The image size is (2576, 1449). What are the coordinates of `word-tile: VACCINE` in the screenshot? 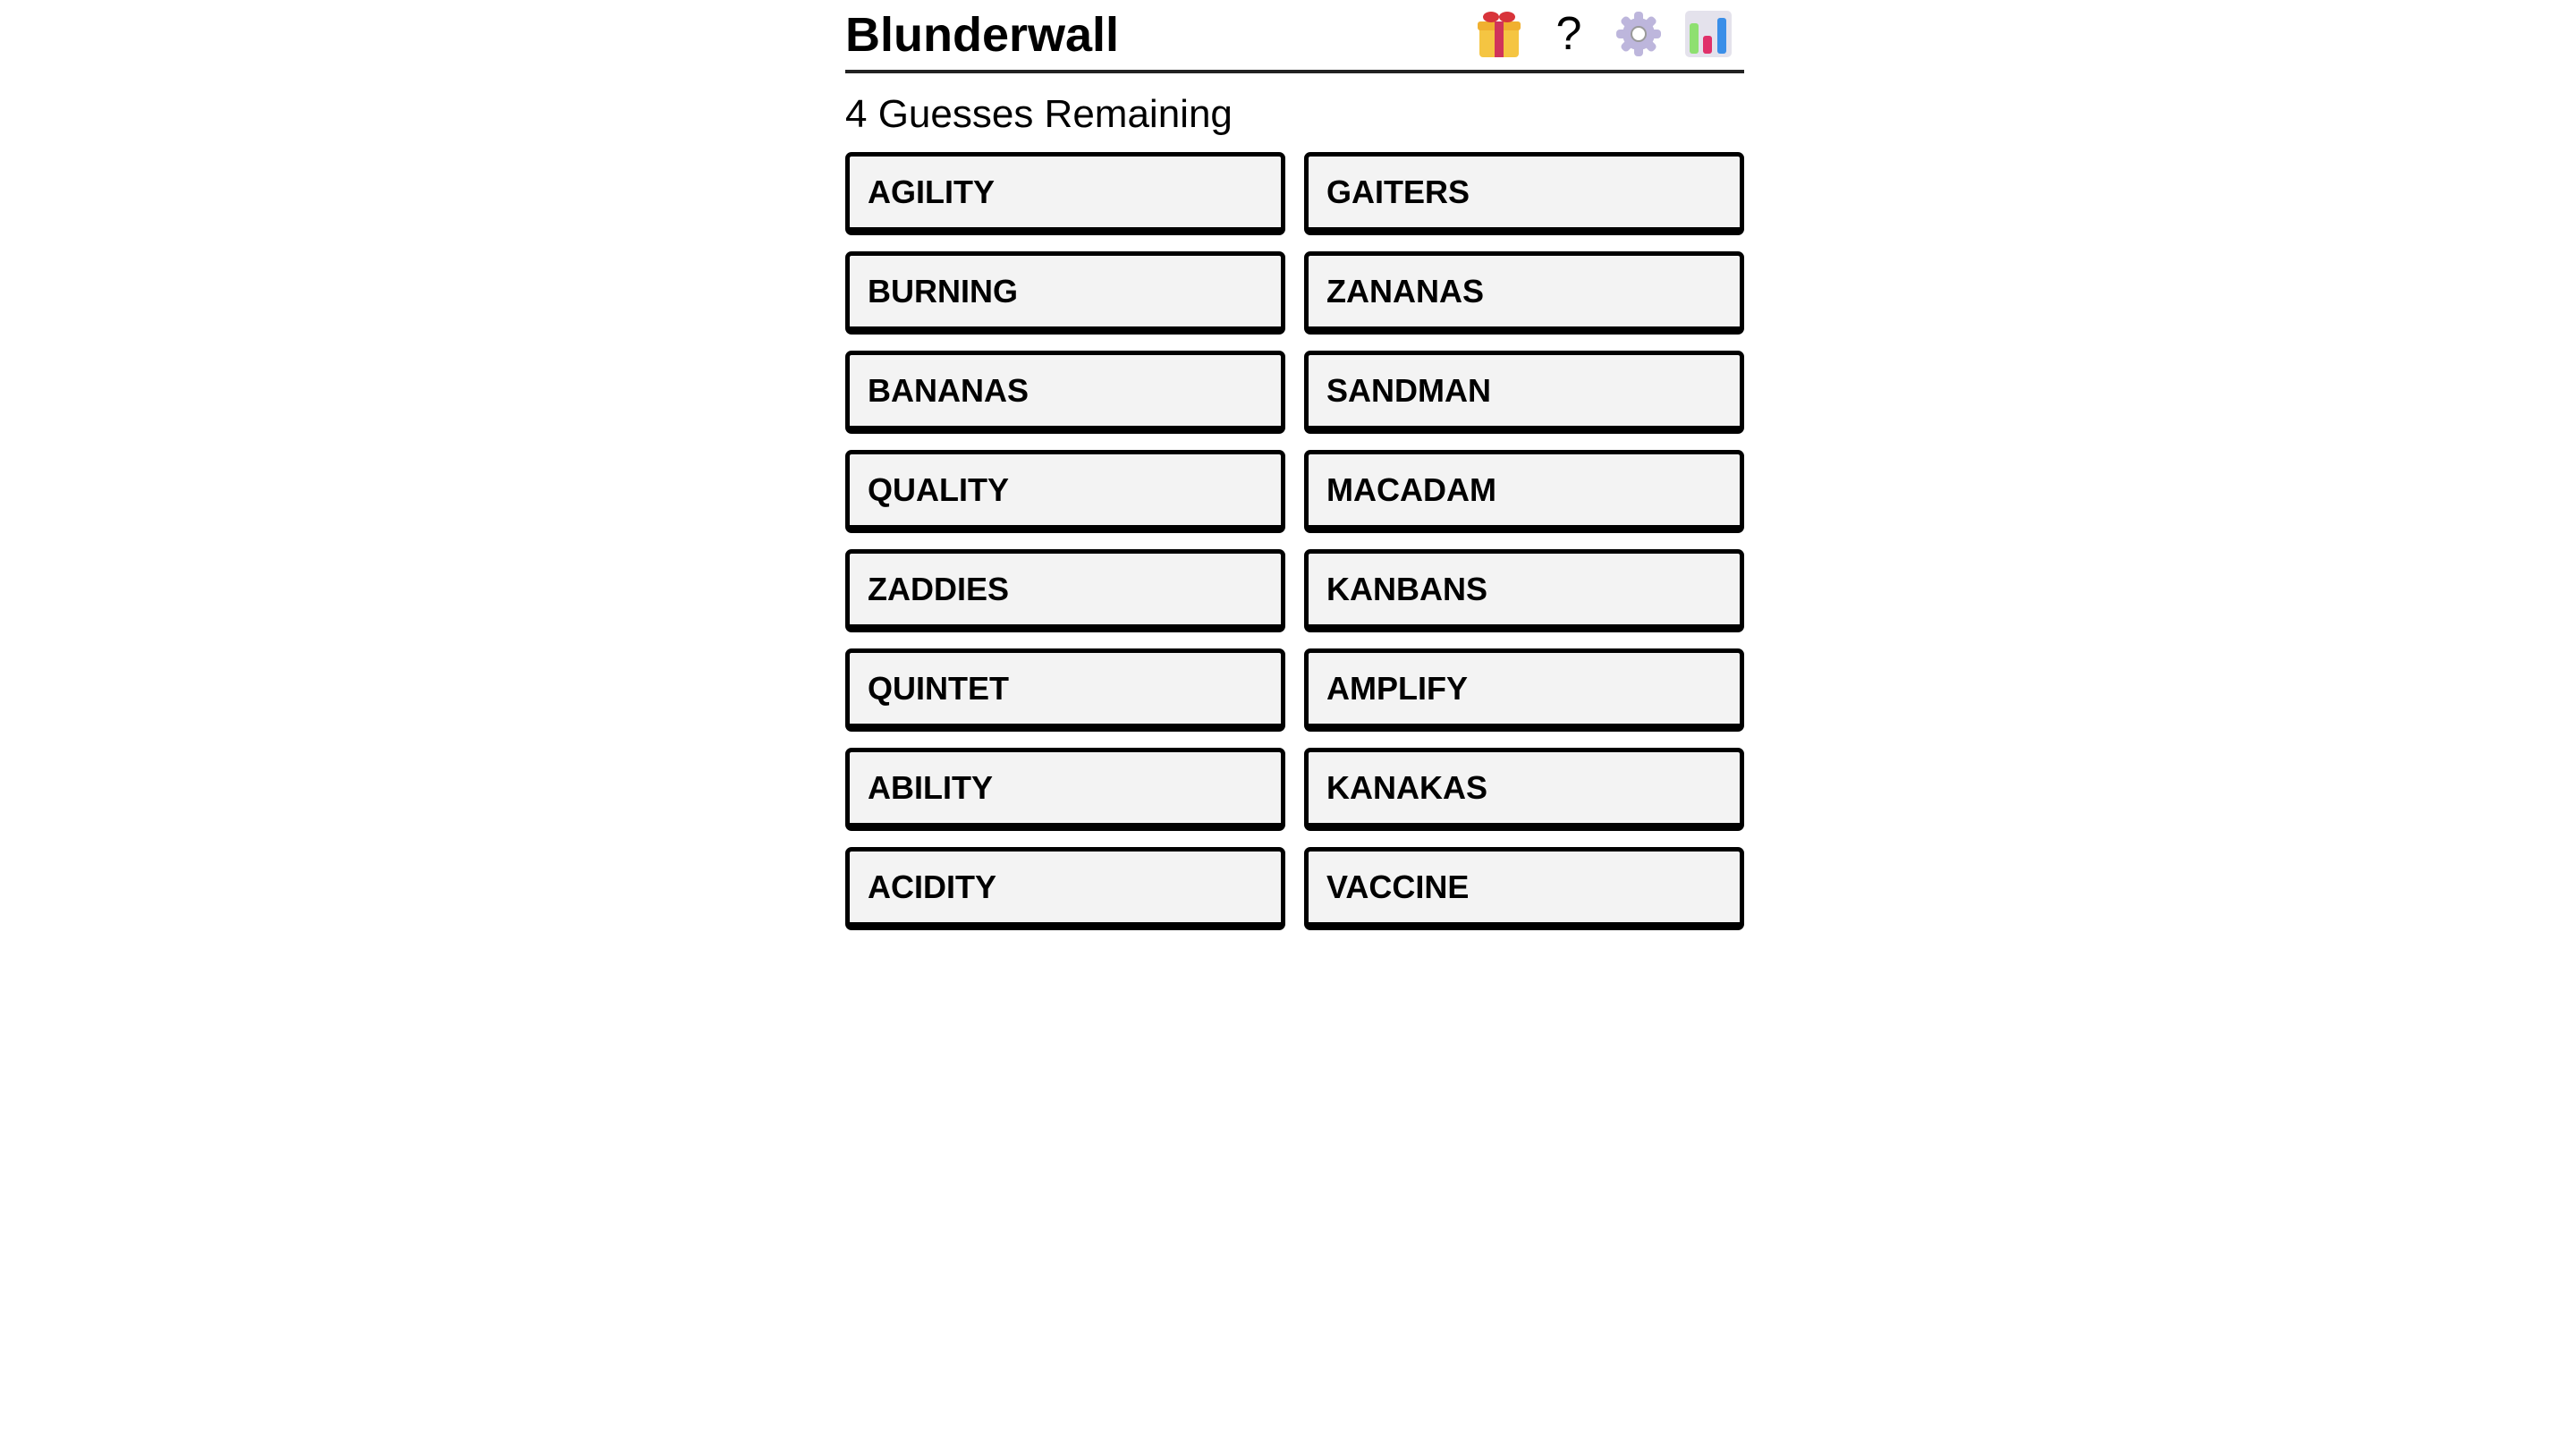 It's located at (1524, 888).